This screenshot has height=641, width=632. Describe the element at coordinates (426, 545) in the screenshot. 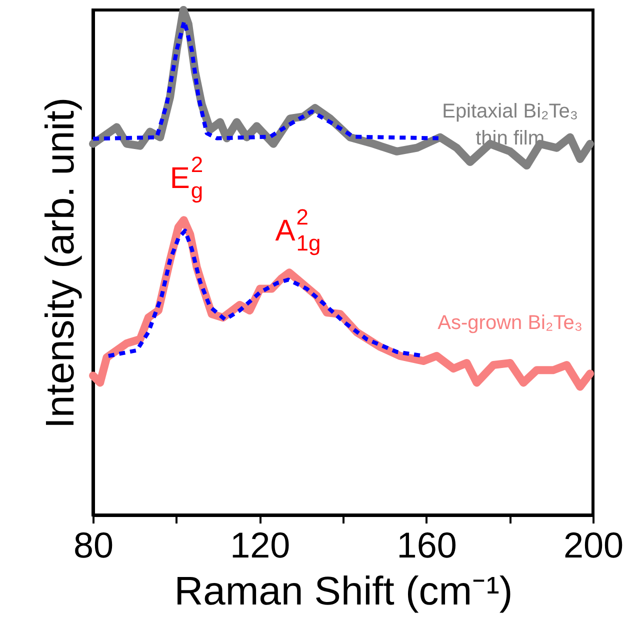

I see `x-tick-label: 160` at that location.